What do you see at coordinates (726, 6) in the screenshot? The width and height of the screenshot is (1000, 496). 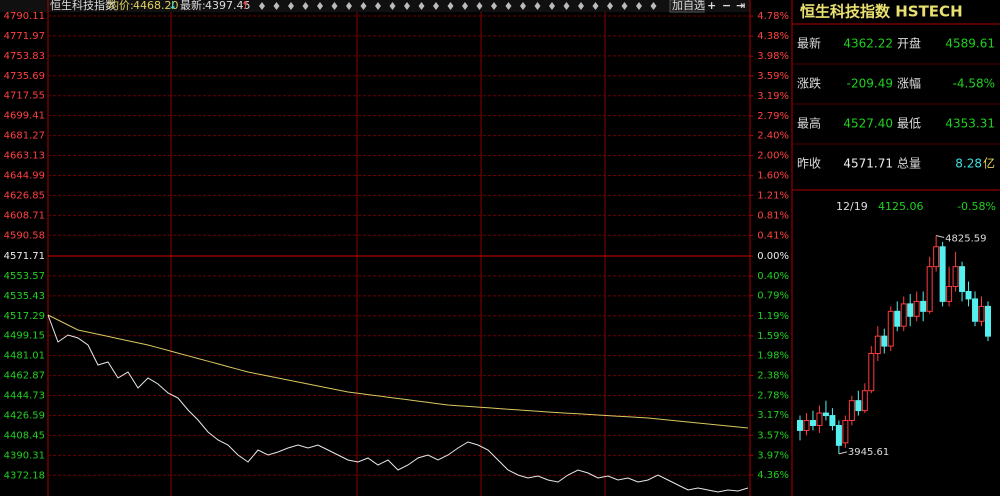 I see `zoom-out: −` at bounding box center [726, 6].